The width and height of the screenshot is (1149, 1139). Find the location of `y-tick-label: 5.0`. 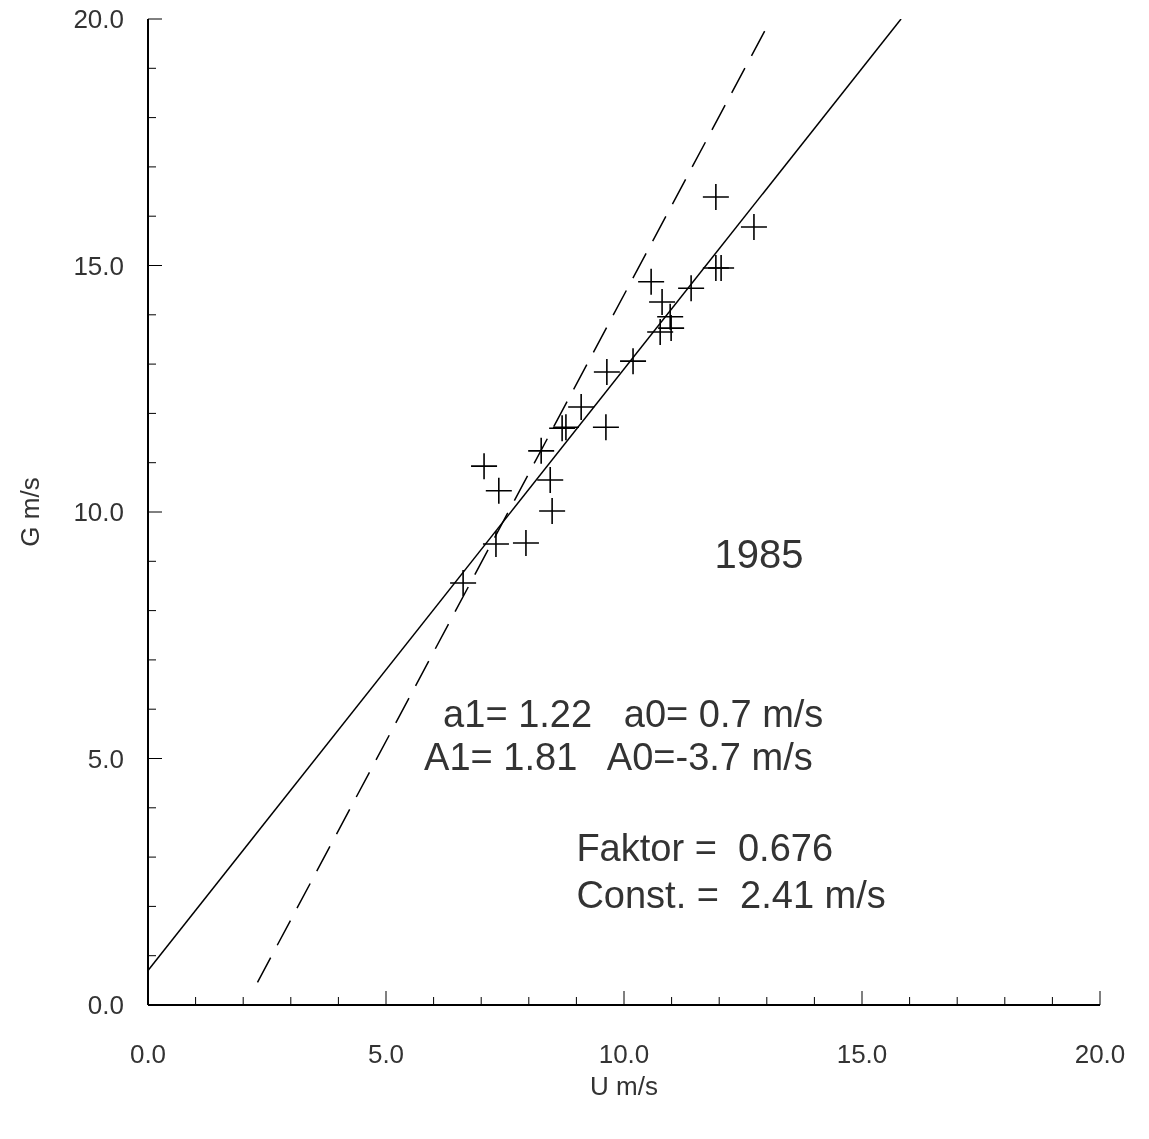

y-tick-label: 5.0 is located at coordinates (105, 758).